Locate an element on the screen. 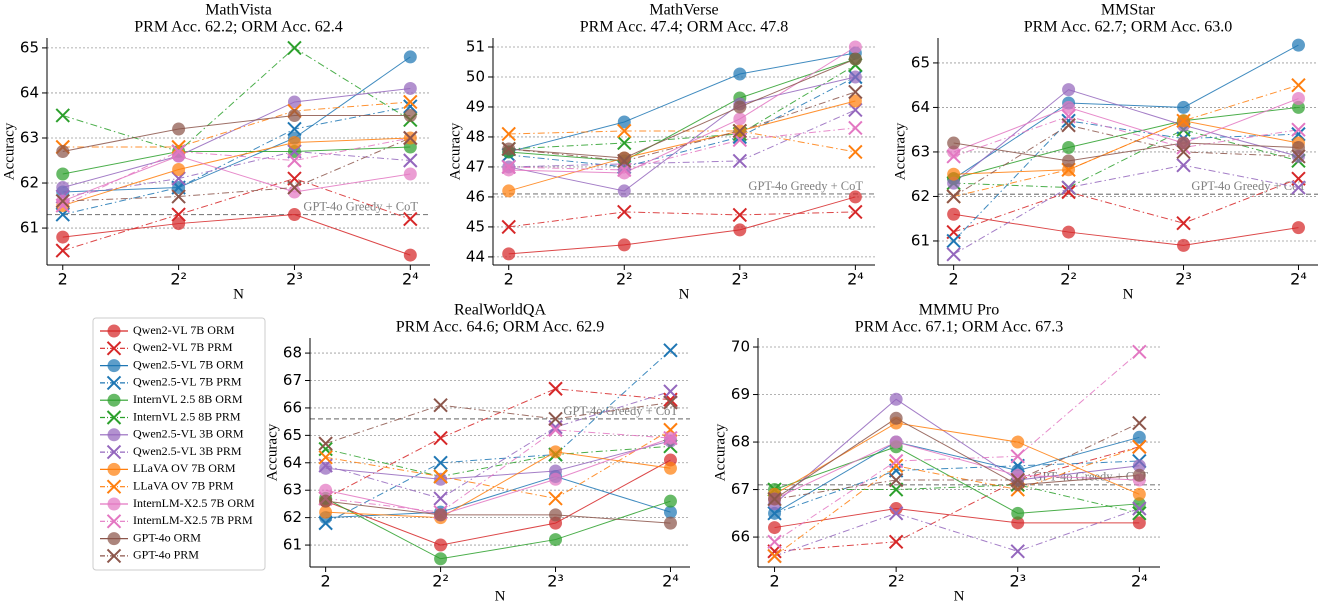  legend-label: Qwen2.5-VL 7B PRM is located at coordinates (187, 382).